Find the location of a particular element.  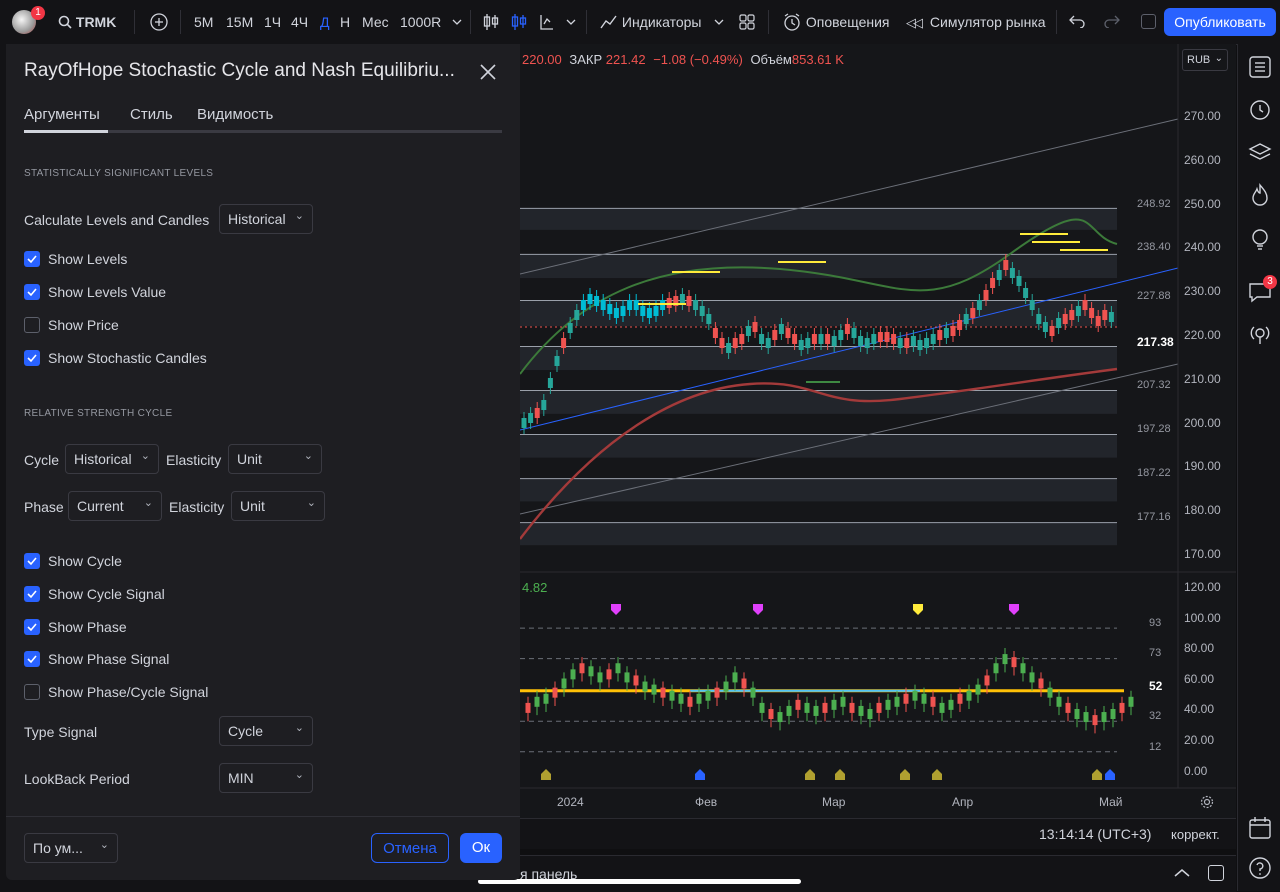

dialog-footer-divider is located at coordinates (263, 816).